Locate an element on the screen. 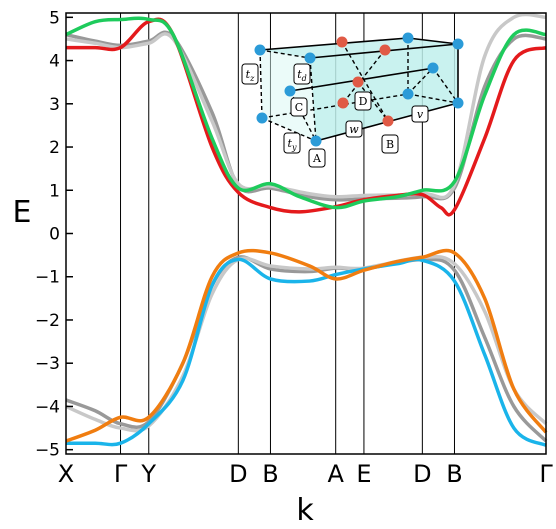  inset-label-v: v is located at coordinates (420, 114).